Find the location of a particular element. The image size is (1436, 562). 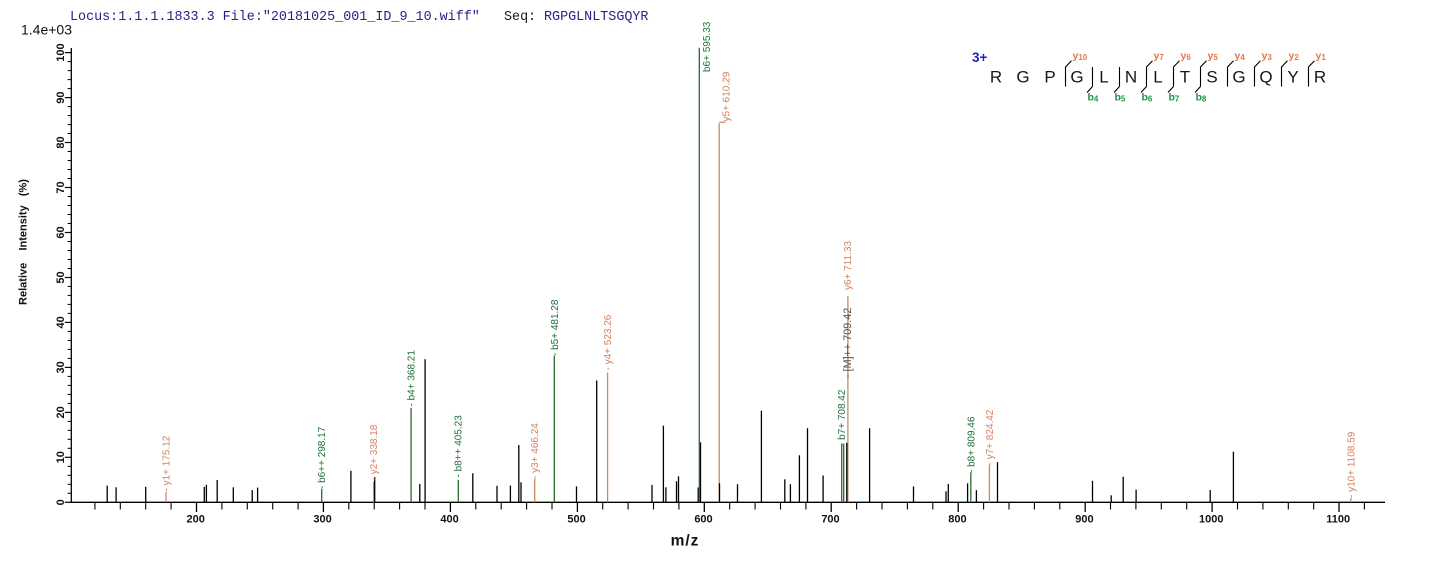

svg-text: - y2+ 338.18 is located at coordinates (374, 452).